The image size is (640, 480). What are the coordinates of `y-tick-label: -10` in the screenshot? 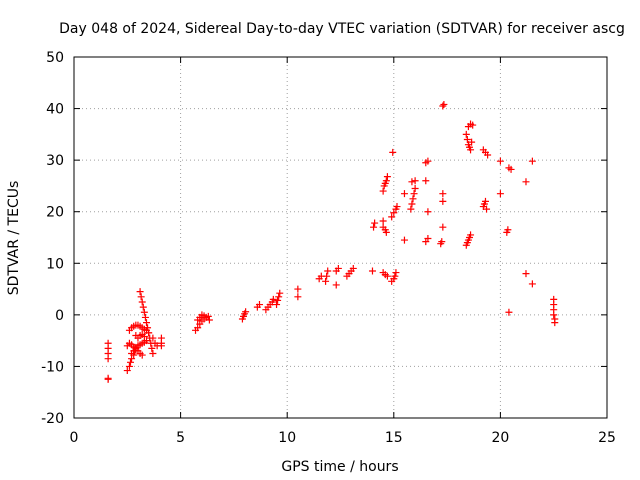 It's located at (52, 367).